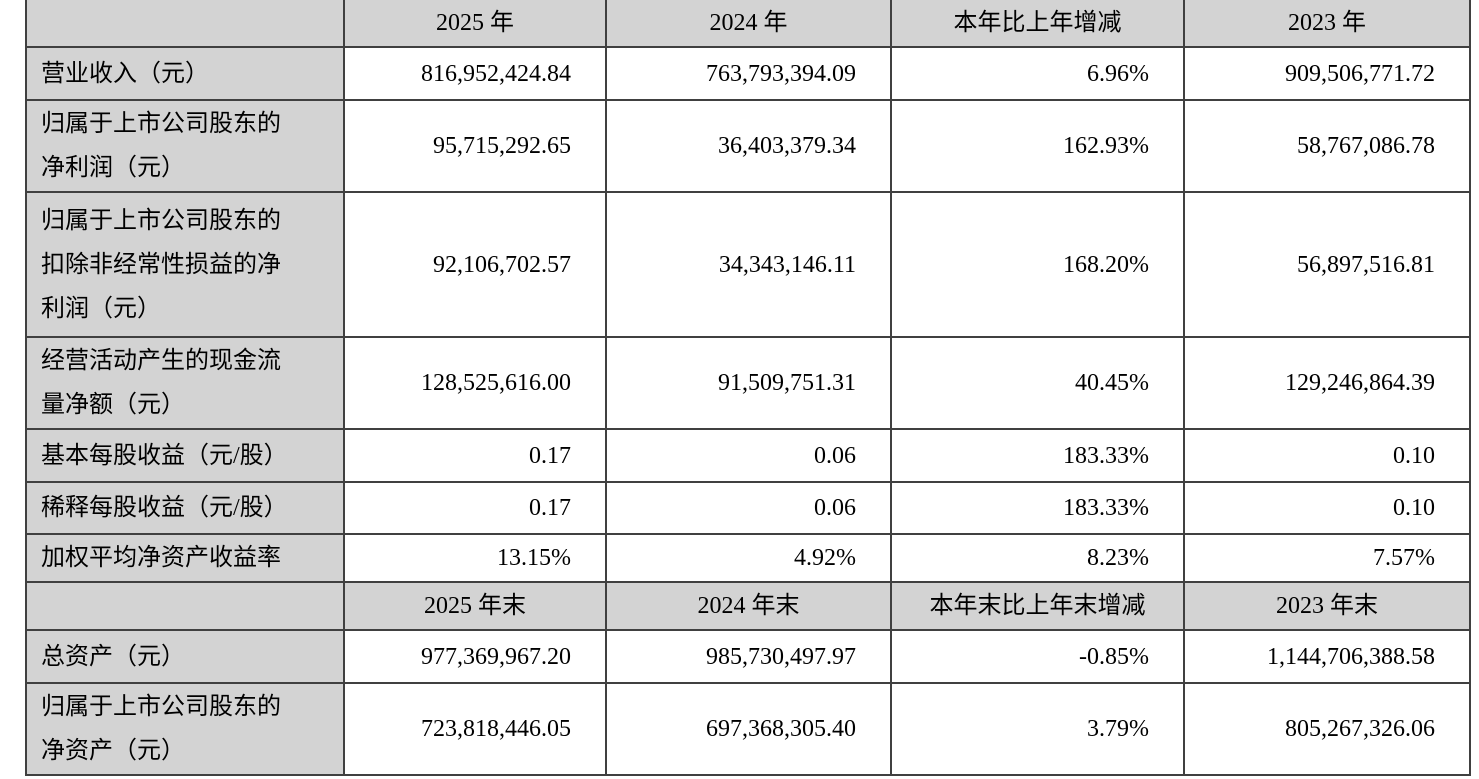 This screenshot has height=779, width=1479. I want to click on row-label-cell: 营业收入（元）, so click(185, 73).